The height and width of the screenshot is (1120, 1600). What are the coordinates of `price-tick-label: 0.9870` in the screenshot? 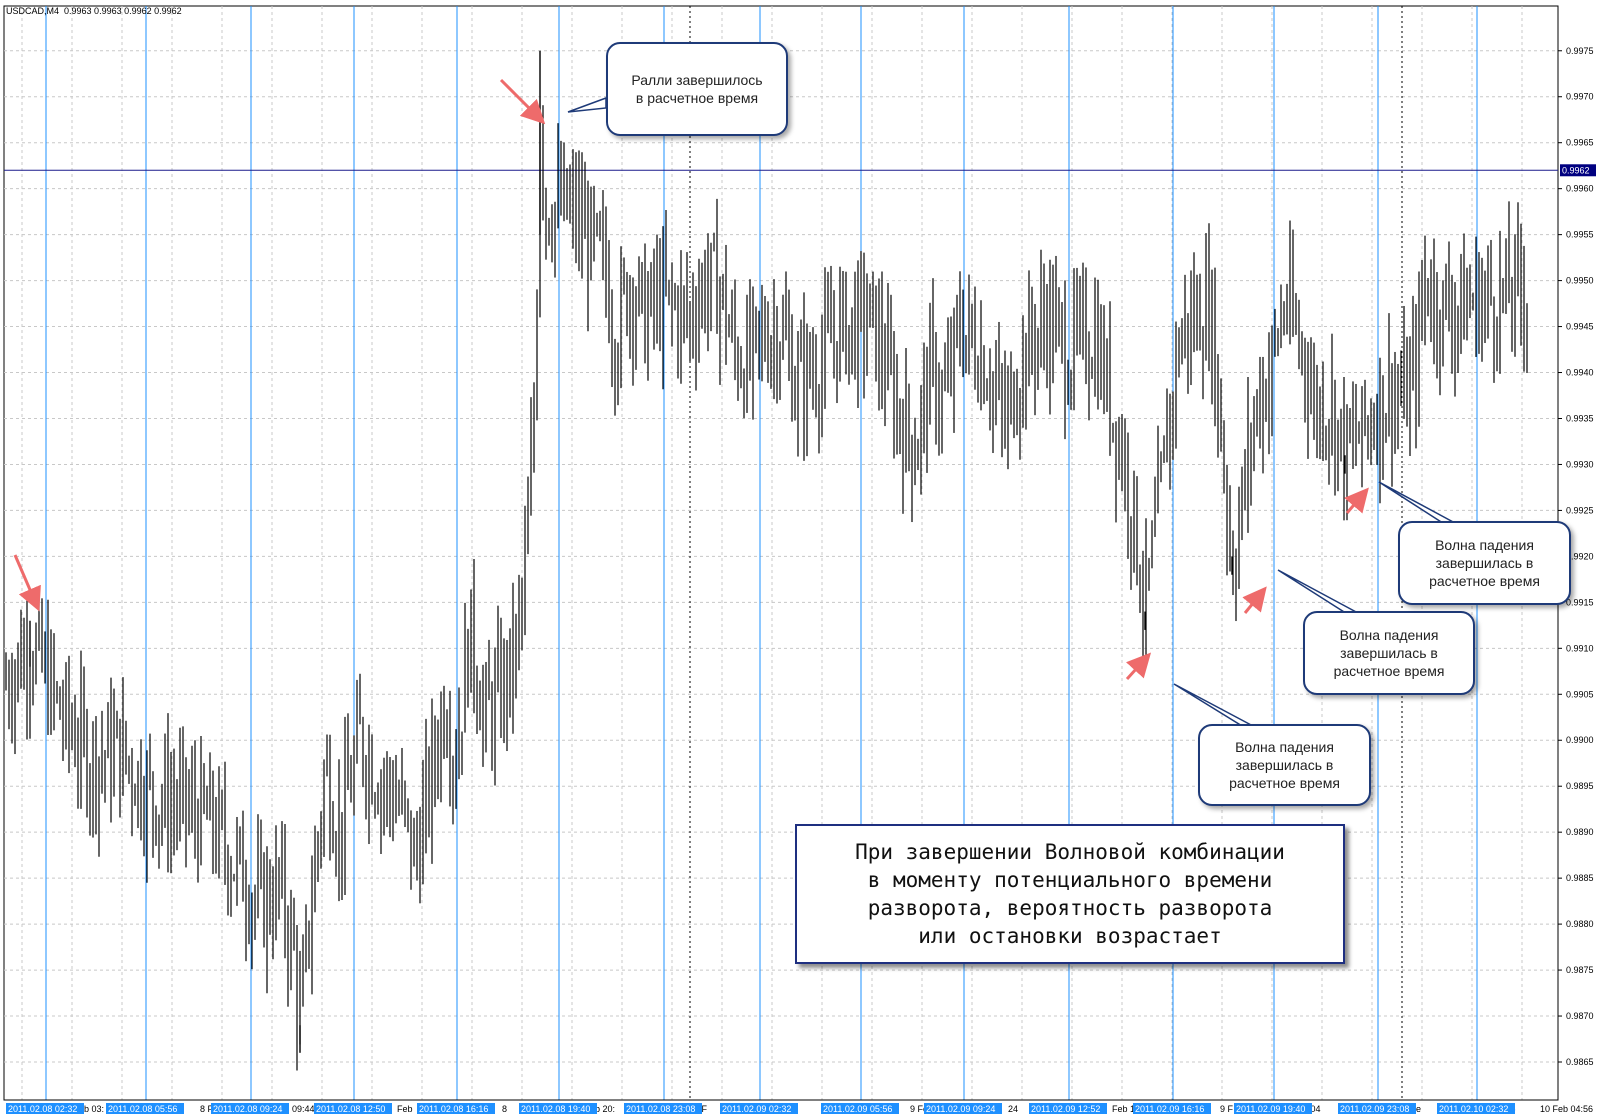 It's located at (1580, 1016).